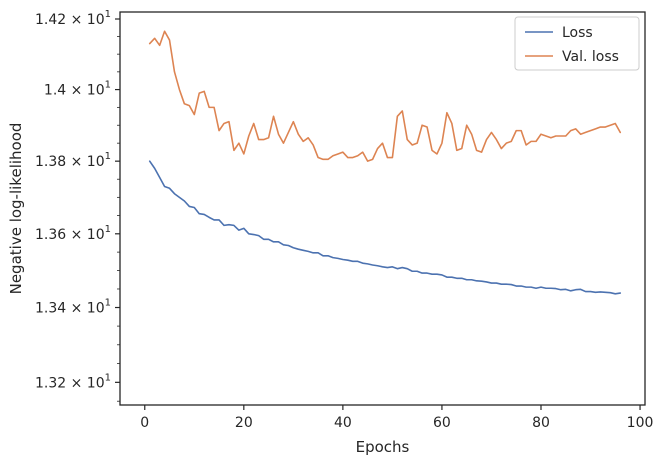  I want to click on x-axis-label: Epochs, so click(383, 447).